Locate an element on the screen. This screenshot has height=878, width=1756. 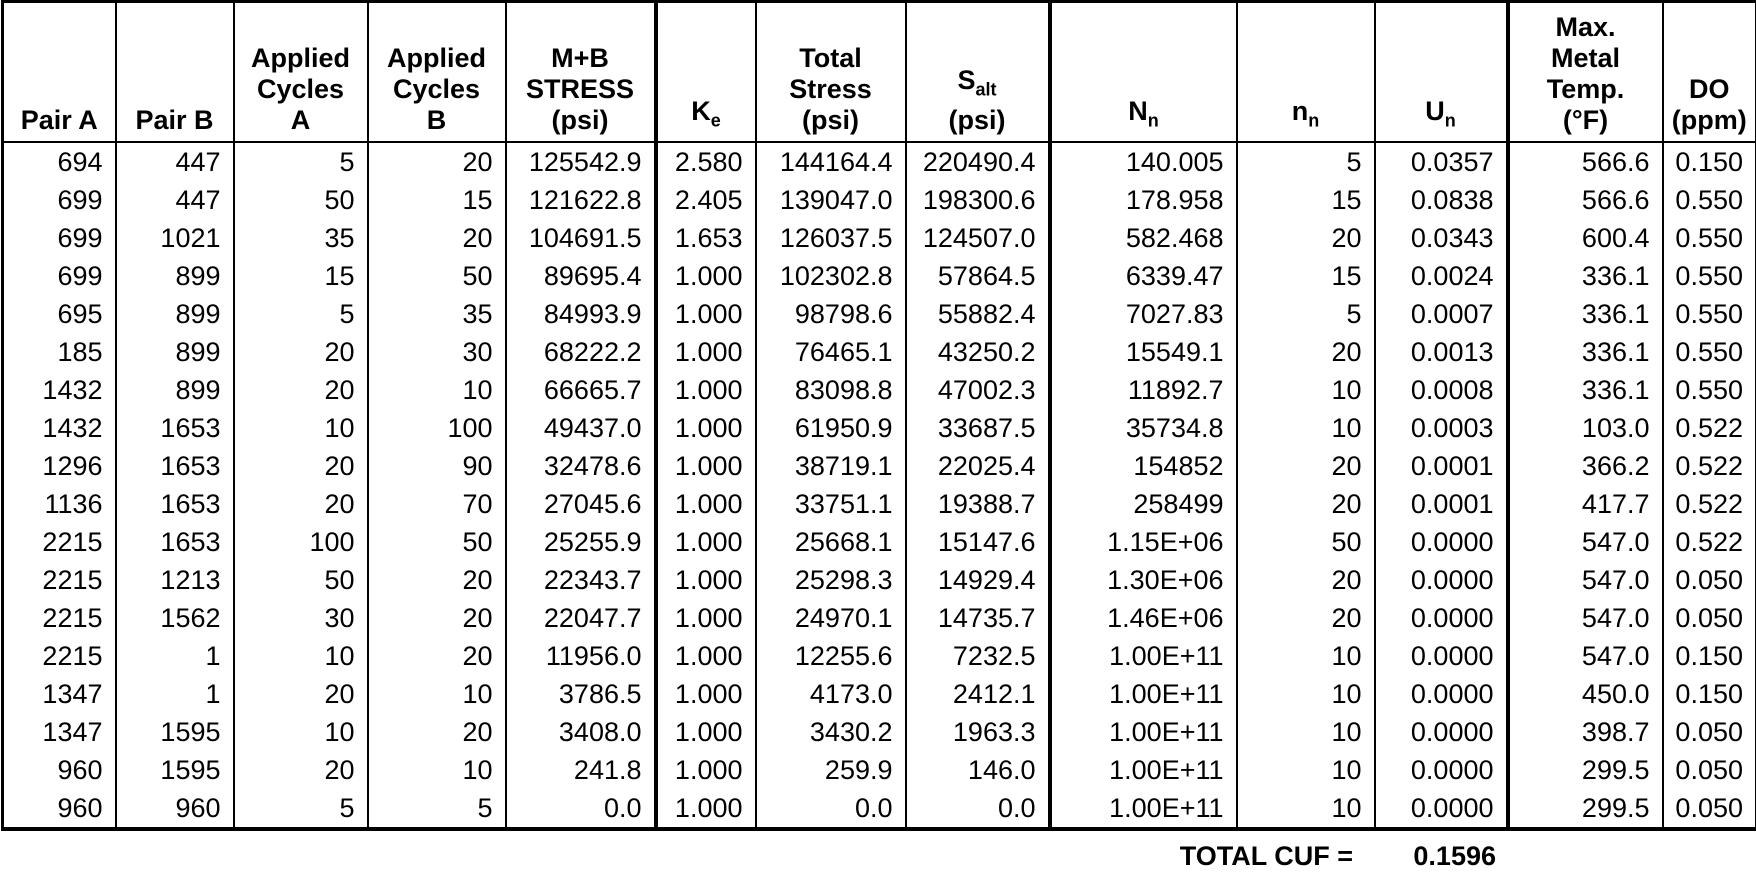
cell-s-alt: 7232.5 is located at coordinates (978, 656).